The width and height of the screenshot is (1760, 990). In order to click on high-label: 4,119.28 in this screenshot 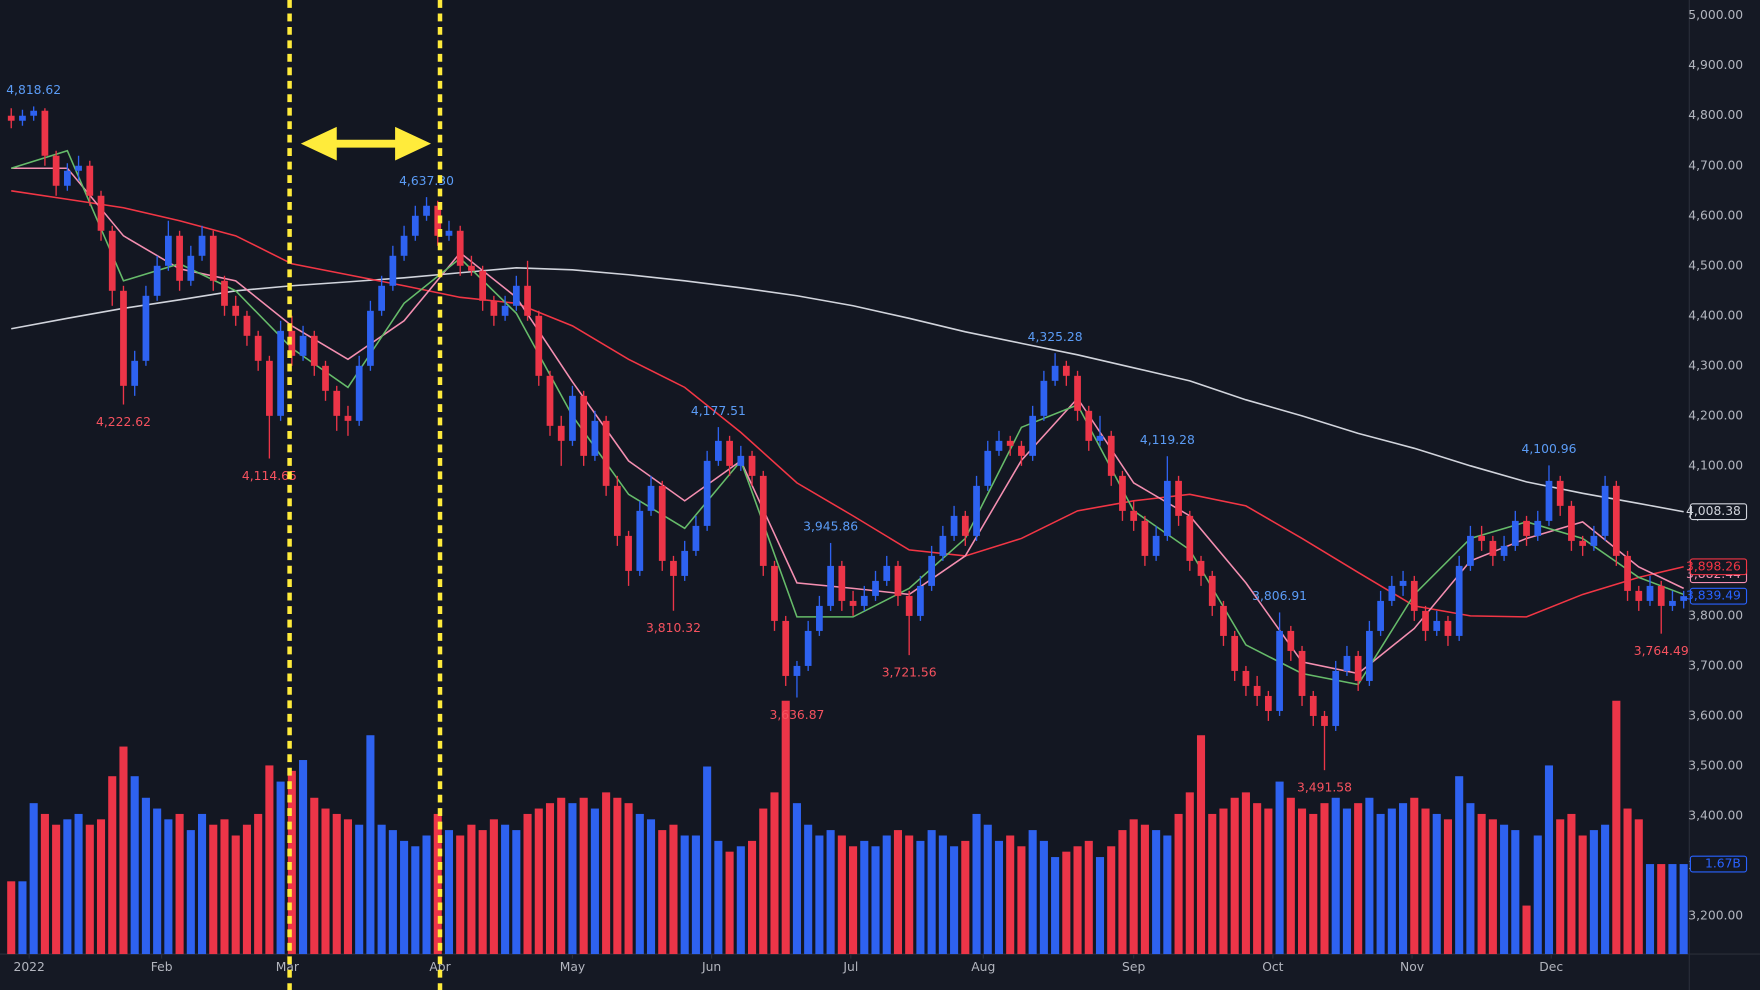, I will do `click(1167, 440)`.